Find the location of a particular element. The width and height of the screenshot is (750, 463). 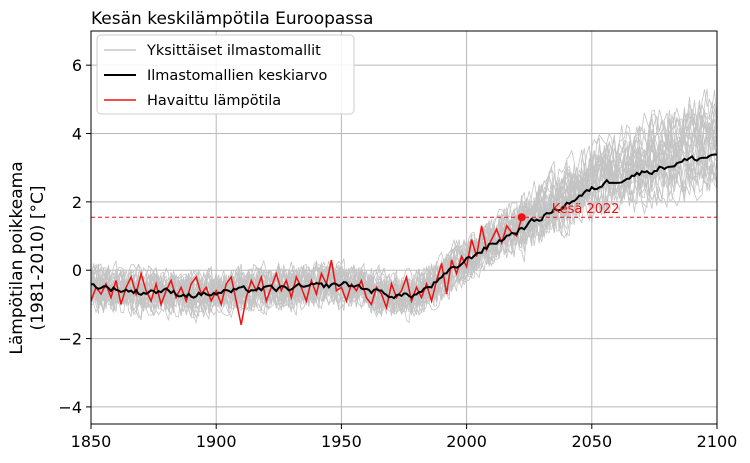

y-tick-label: −2 is located at coordinates (70, 339).